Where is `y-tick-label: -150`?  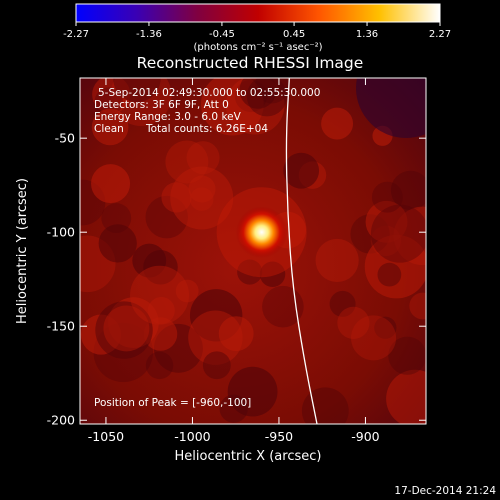
y-tick-label: -150 is located at coordinates (61, 326).